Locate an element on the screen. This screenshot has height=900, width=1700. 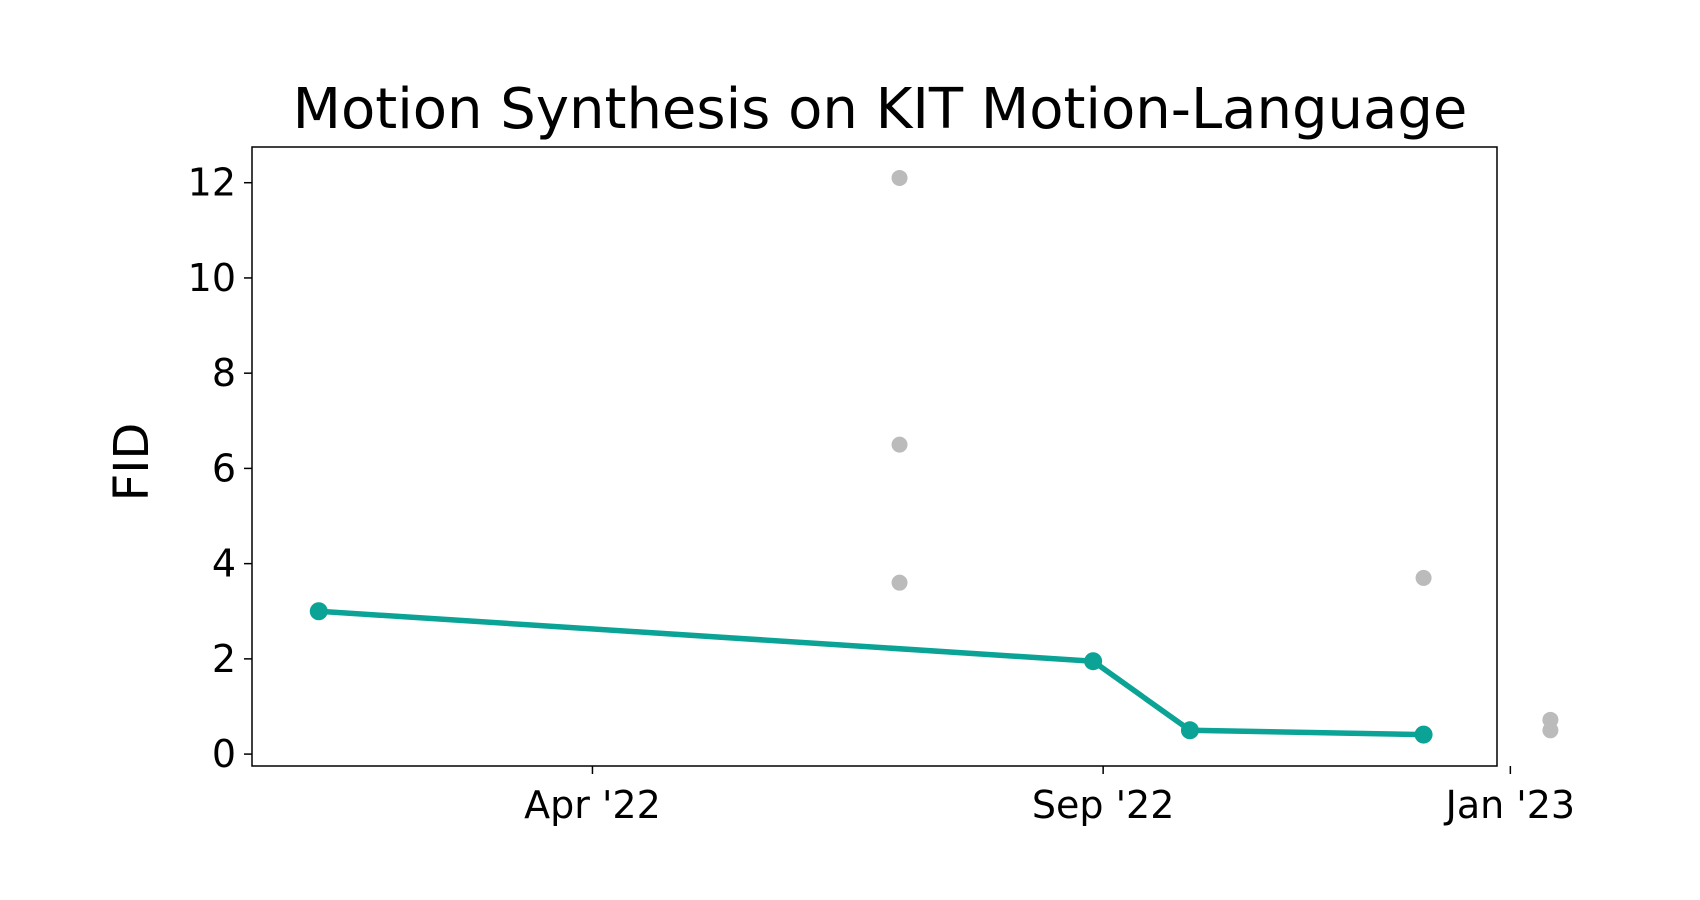
y-tick-label: 2 is located at coordinates (224, 659).